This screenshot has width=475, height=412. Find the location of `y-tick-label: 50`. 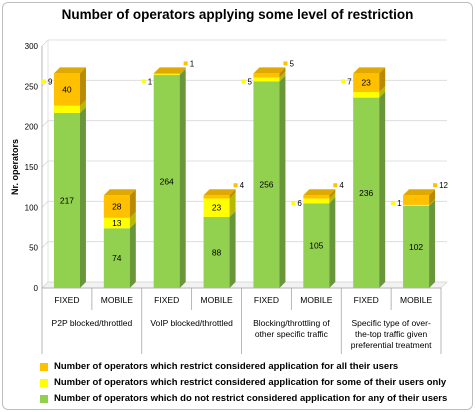

y-tick-label: 50 is located at coordinates (33, 248).